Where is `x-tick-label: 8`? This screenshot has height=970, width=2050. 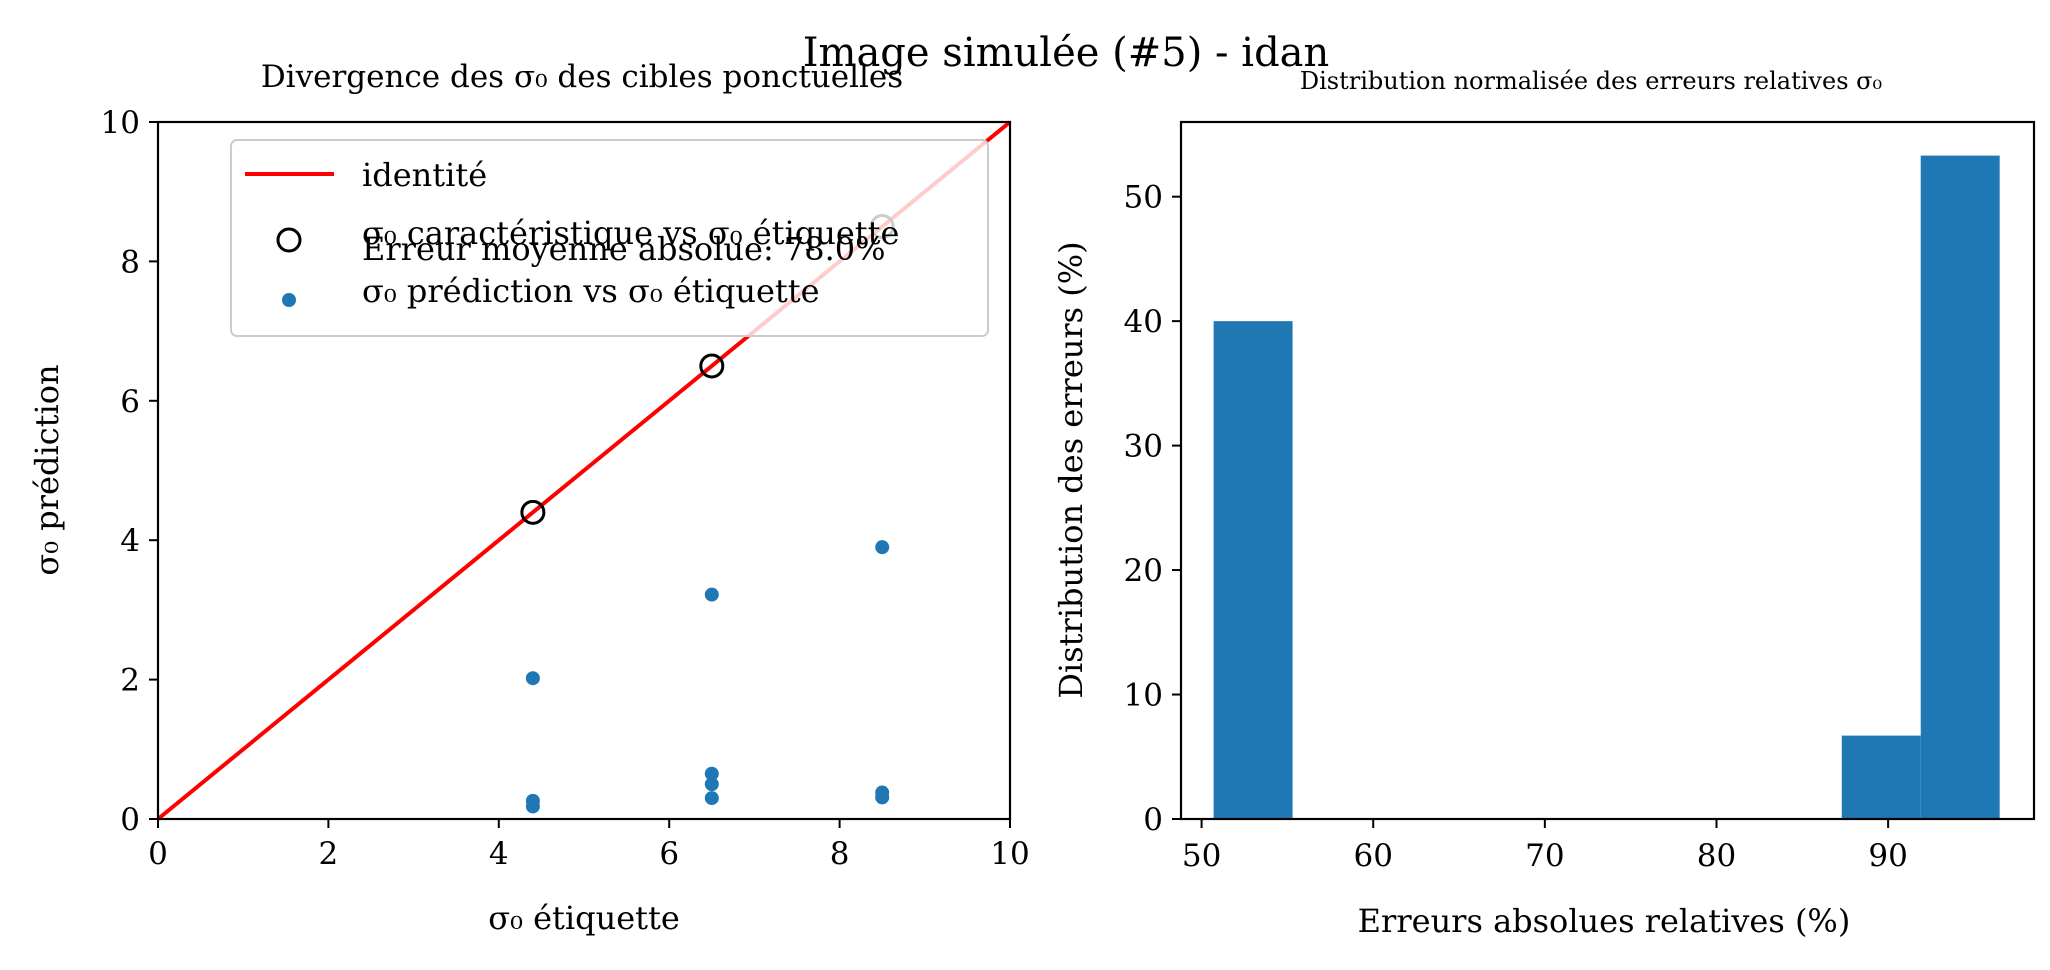 x-tick-label: 8 is located at coordinates (840, 854).